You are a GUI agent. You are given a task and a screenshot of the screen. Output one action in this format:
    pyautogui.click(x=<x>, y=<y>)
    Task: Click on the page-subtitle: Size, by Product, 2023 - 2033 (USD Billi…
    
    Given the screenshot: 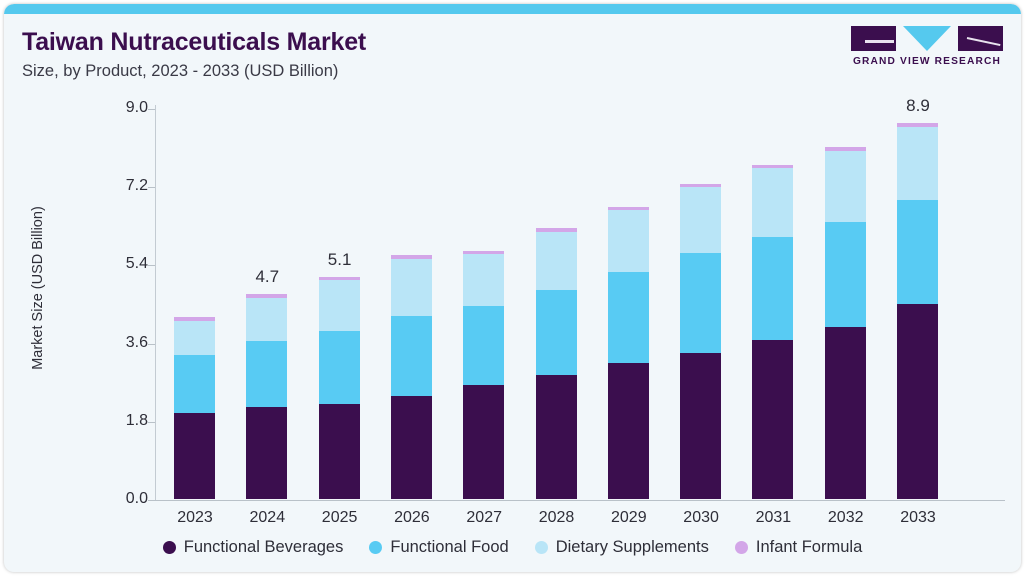 What is the action you would take?
    pyautogui.click(x=180, y=71)
    